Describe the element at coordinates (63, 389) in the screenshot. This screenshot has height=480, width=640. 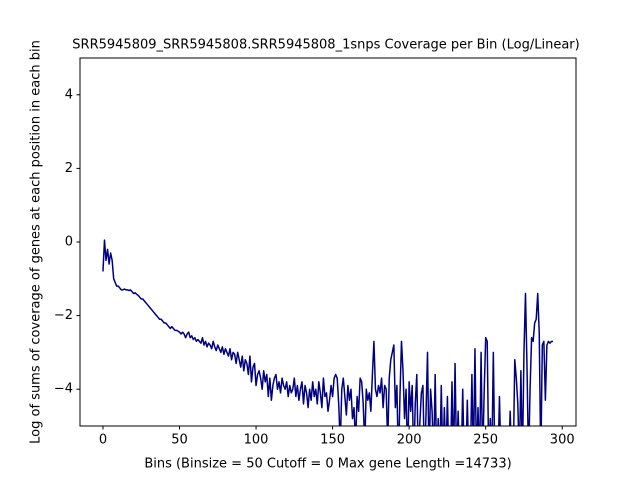
I see `y-tick-label: −4` at that location.